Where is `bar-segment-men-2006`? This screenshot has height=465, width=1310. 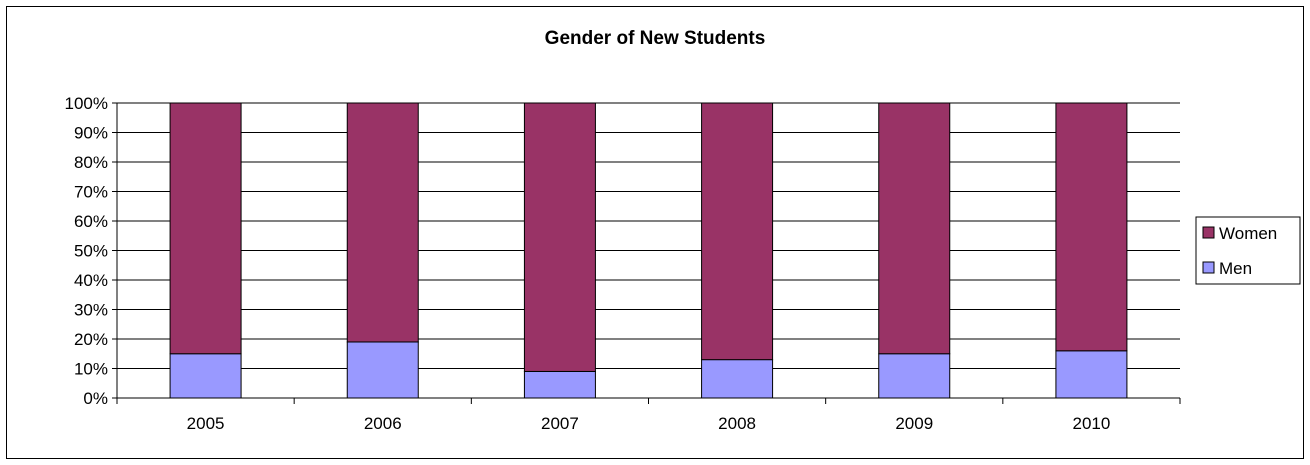
bar-segment-men-2006 is located at coordinates (382, 370).